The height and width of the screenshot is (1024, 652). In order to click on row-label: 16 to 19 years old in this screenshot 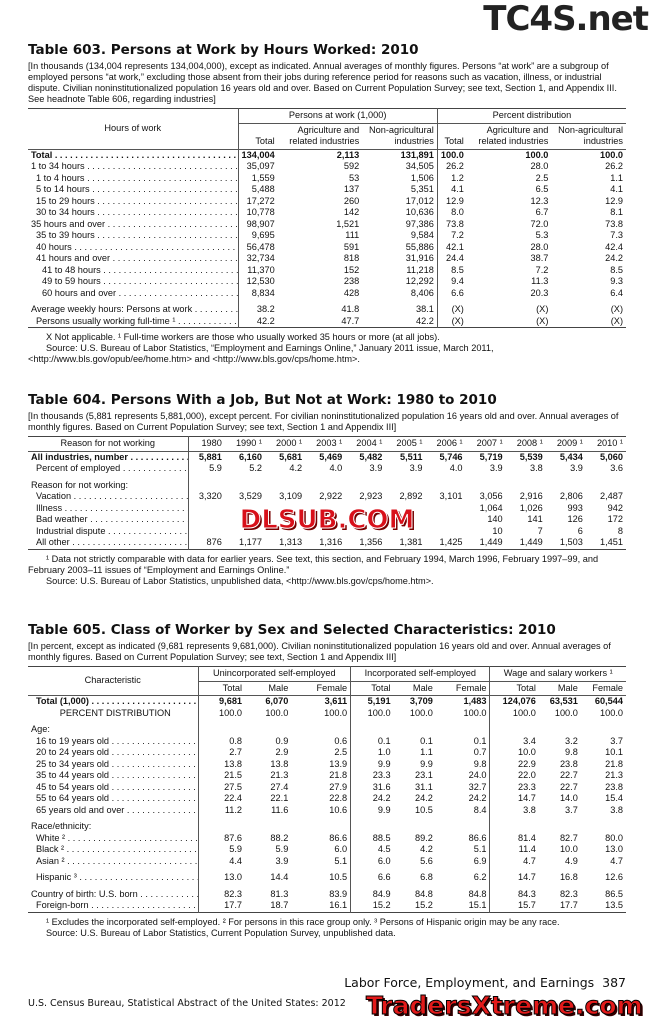, I will do `click(113, 742)`.